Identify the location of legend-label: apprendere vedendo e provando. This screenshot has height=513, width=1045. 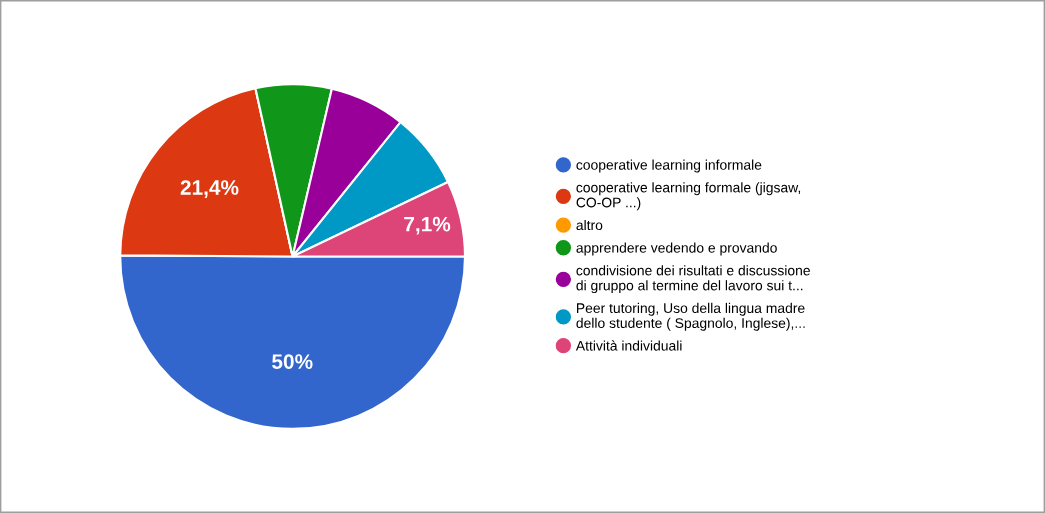
(676, 249).